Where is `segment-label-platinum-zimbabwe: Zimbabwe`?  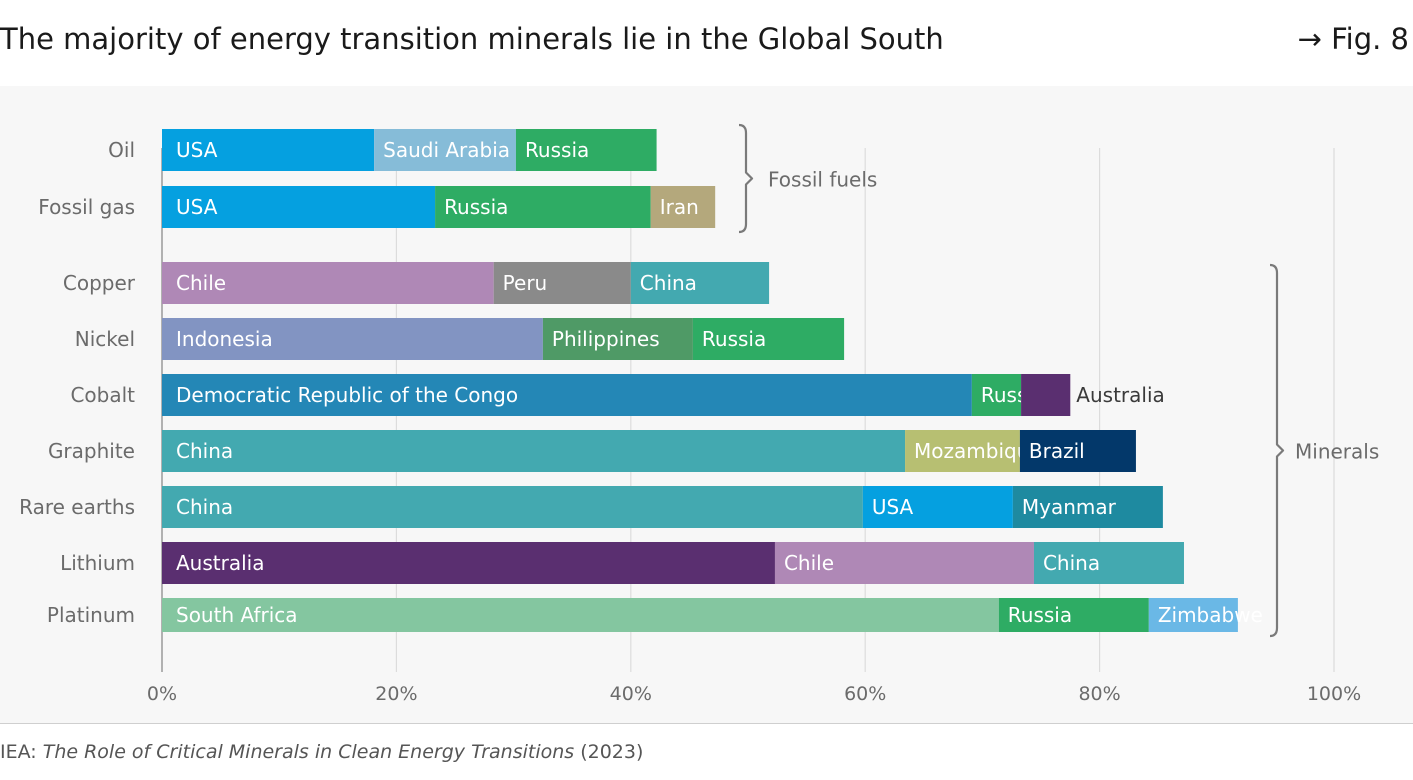 segment-label-platinum-zimbabwe: Zimbabwe is located at coordinates (1210, 615).